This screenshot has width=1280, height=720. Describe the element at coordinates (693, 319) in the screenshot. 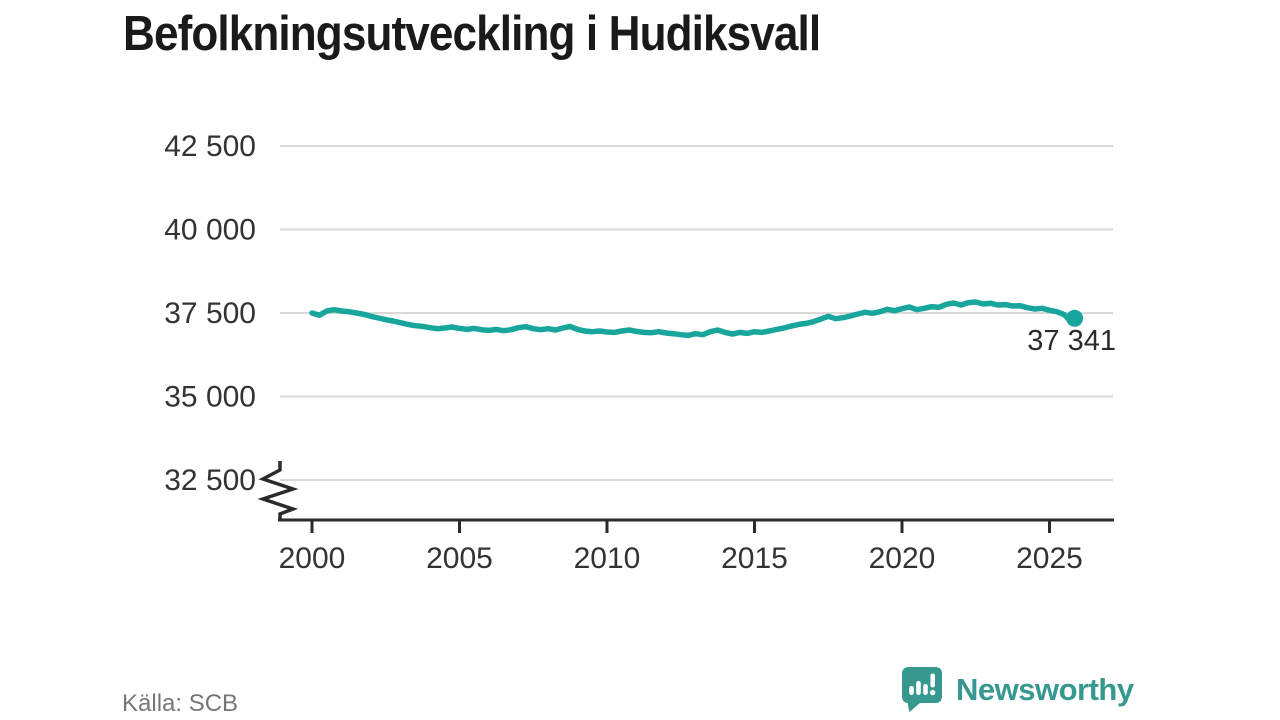

I see `population-line-series` at that location.